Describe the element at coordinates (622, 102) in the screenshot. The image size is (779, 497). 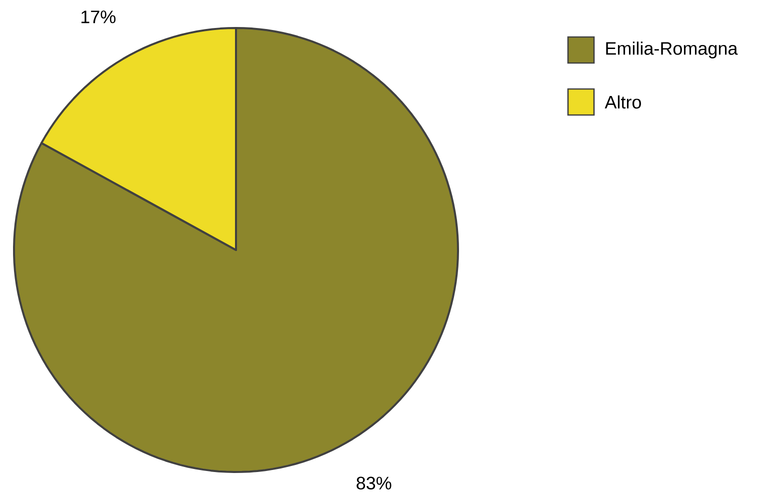
I see `legend-label: Altro` at that location.